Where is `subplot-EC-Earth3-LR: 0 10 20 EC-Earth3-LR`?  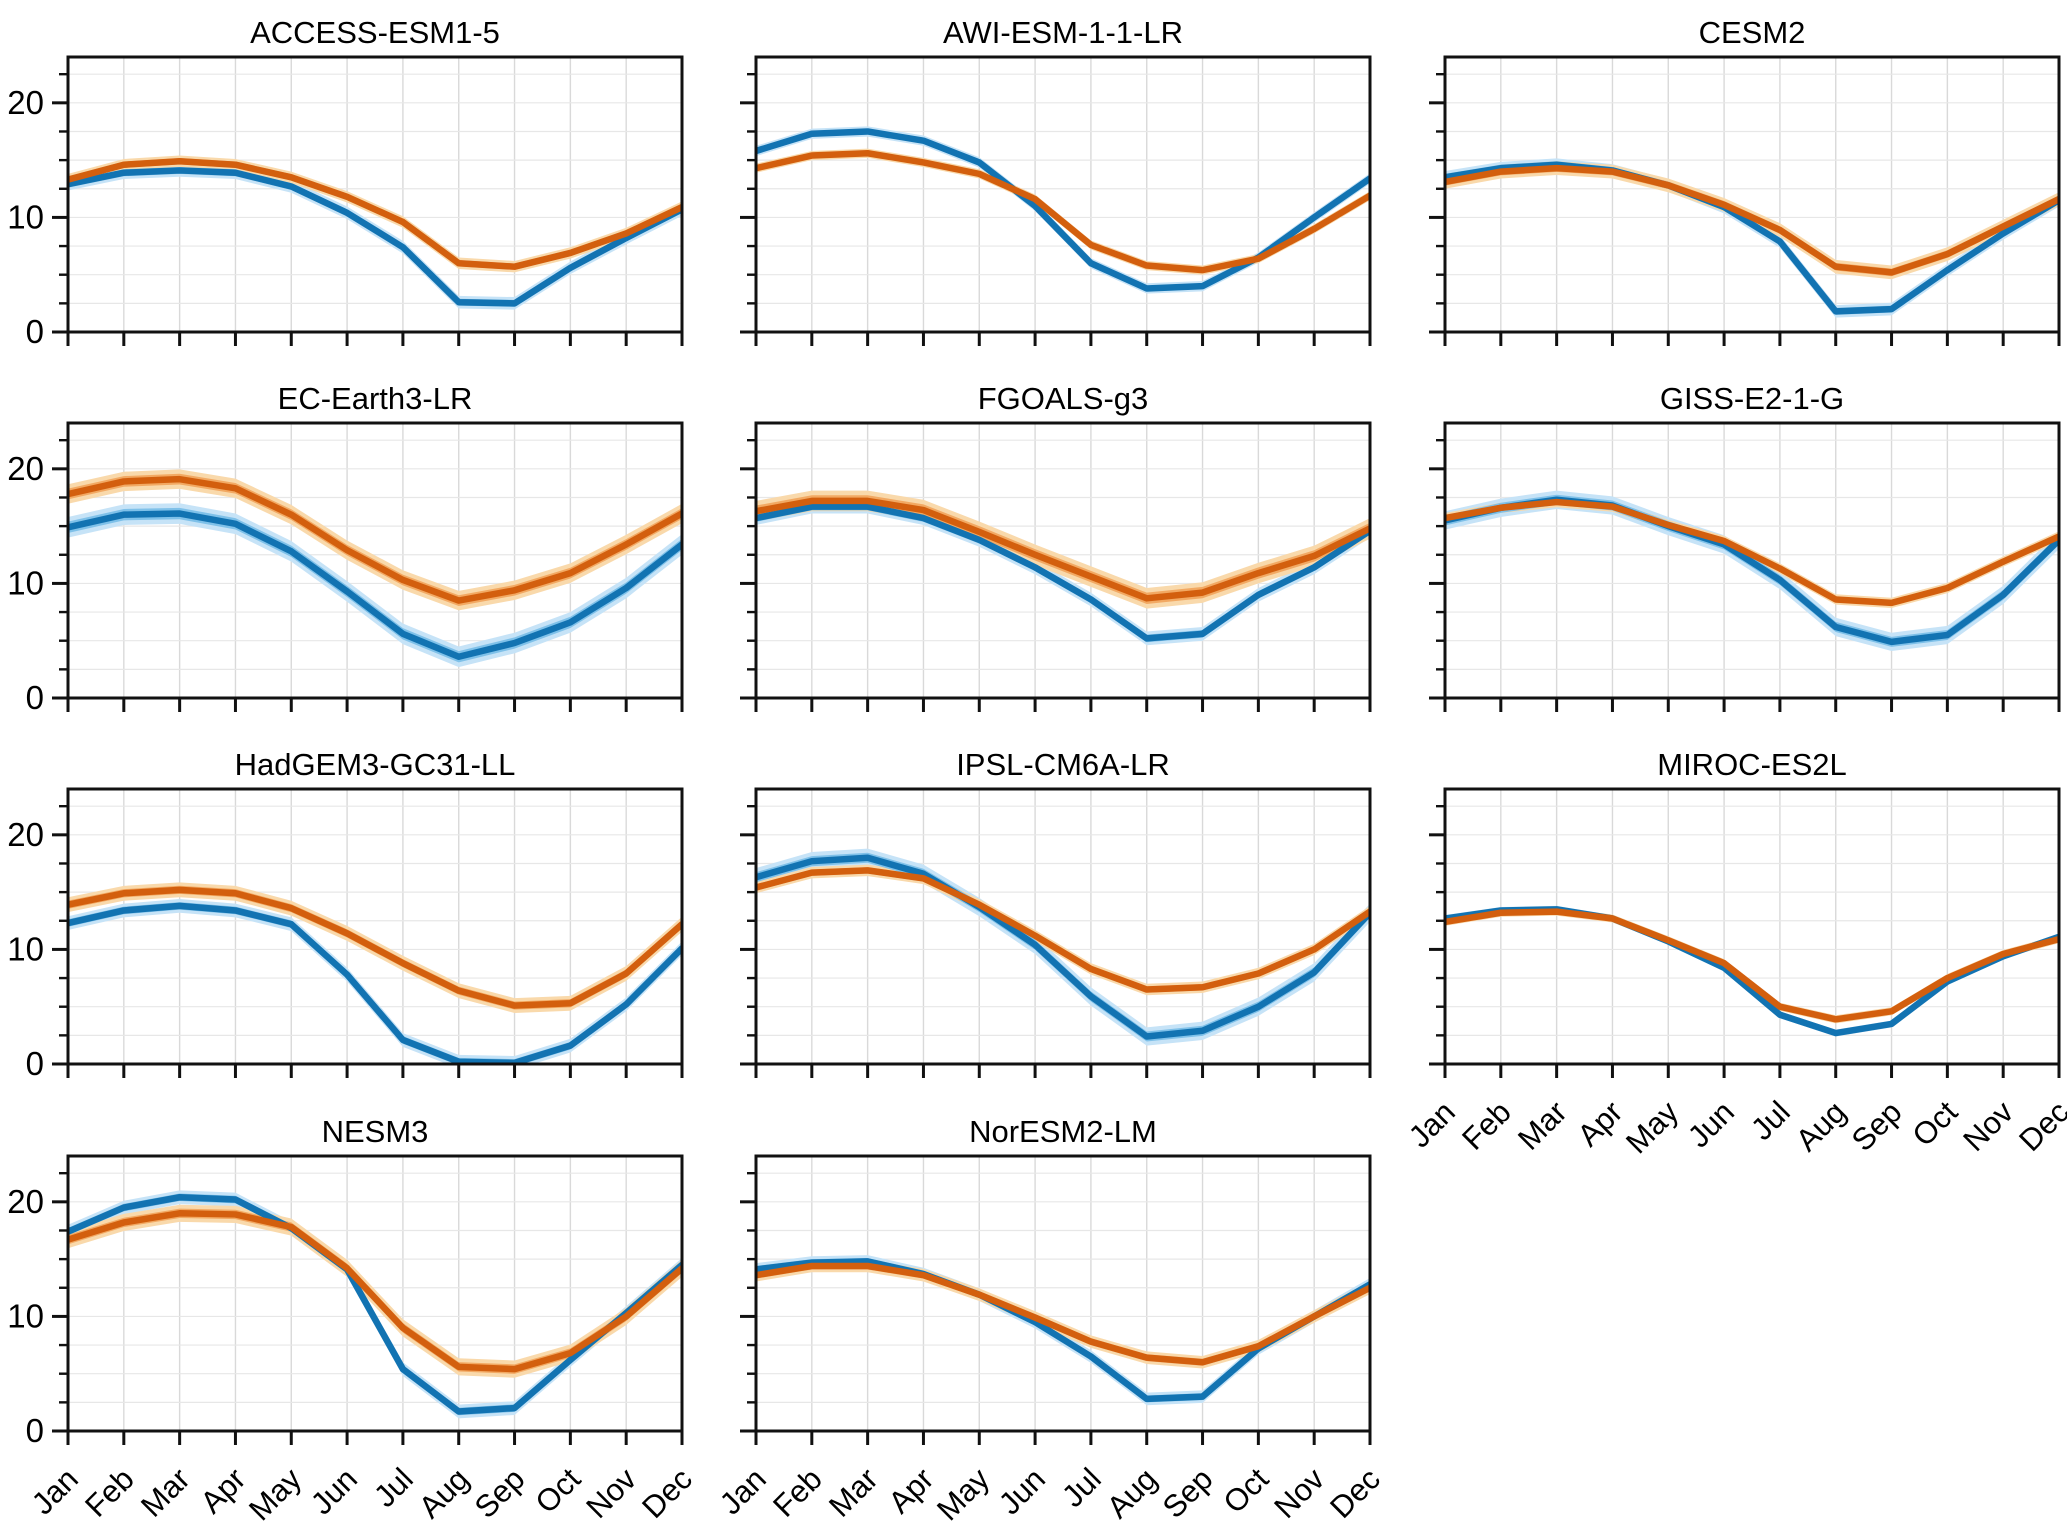 subplot-EC-Earth3-LR: 0 10 20 EC-Earth3-LR is located at coordinates (345, 548).